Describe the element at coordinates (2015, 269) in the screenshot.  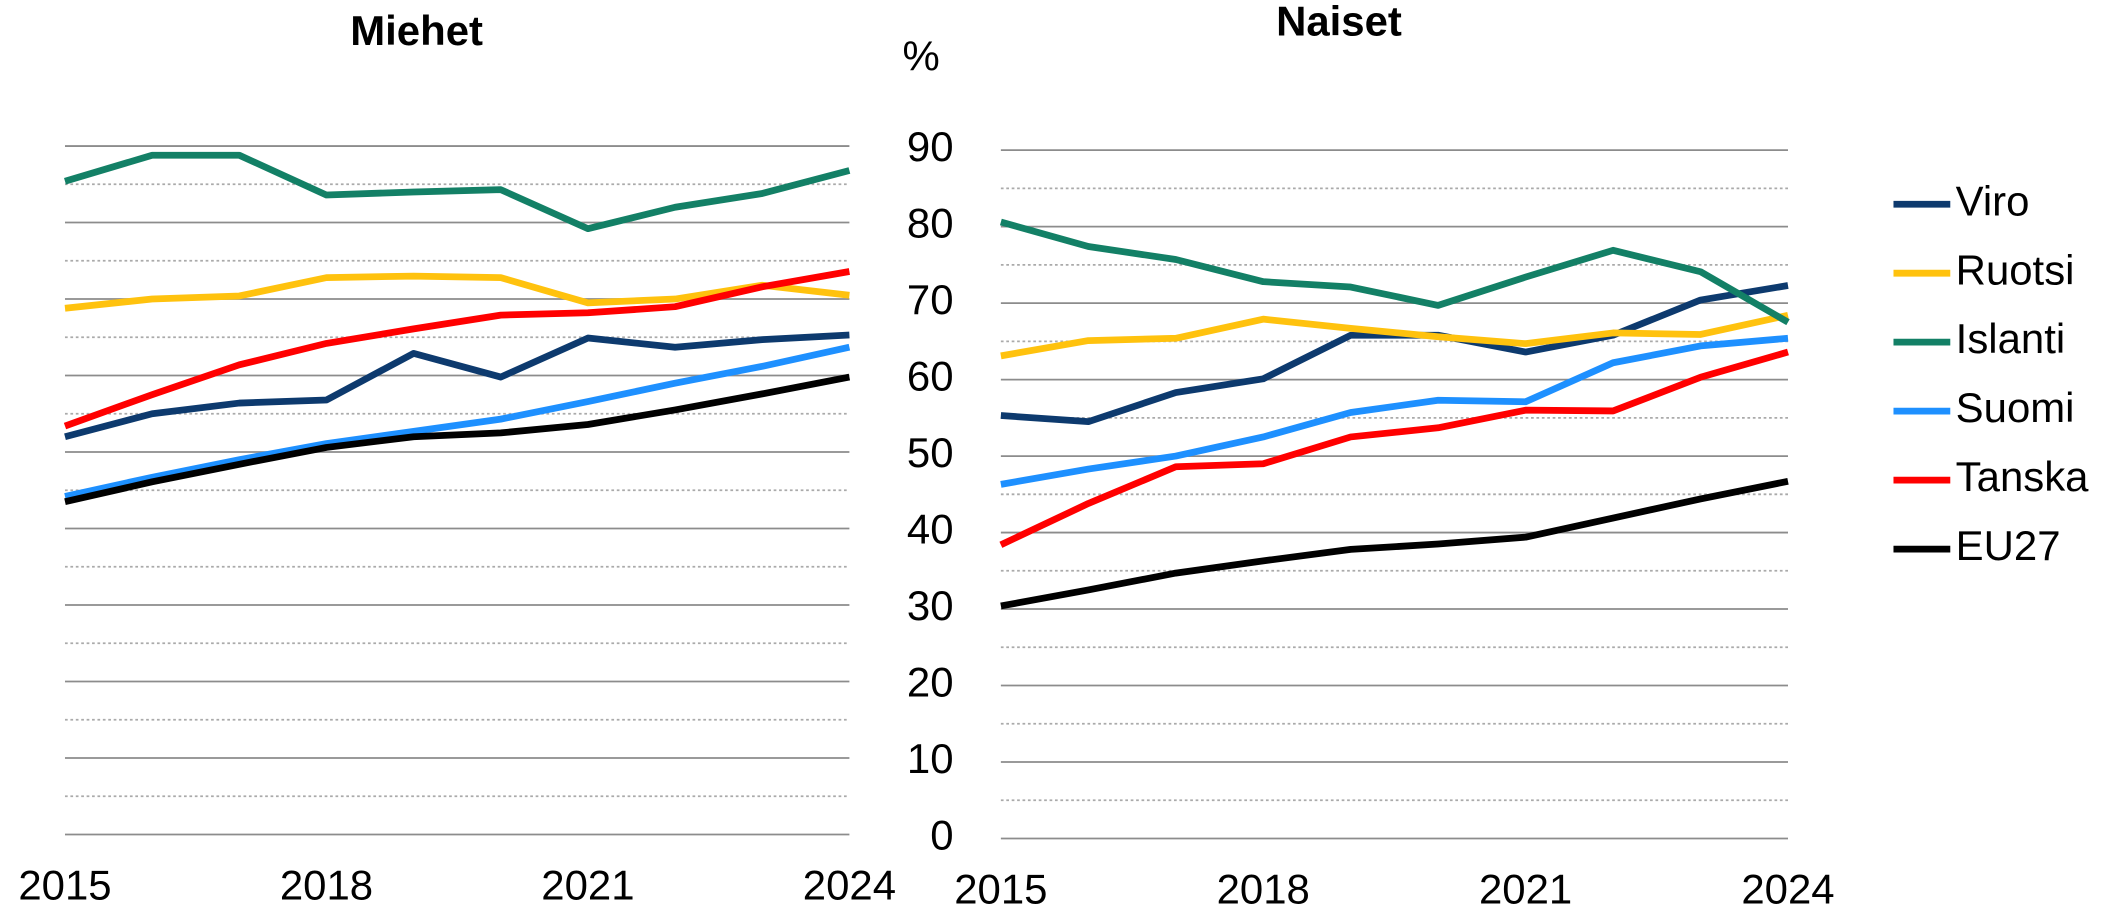
I see `legend-label: Ruotsi` at that location.